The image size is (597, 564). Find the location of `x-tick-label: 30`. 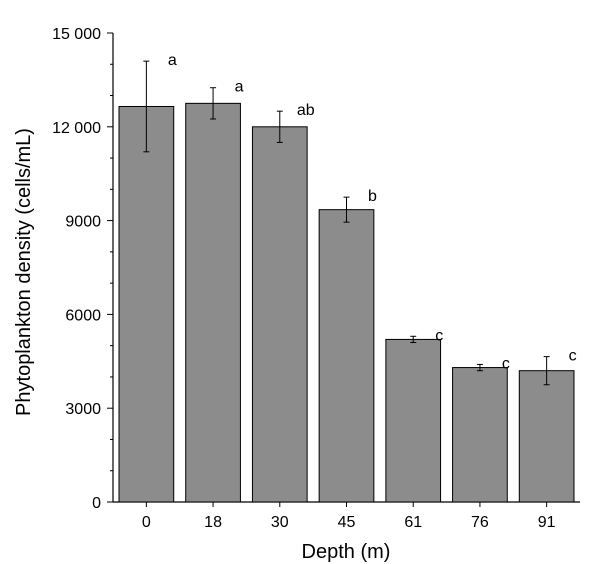

x-tick-label: 30 is located at coordinates (280, 522).